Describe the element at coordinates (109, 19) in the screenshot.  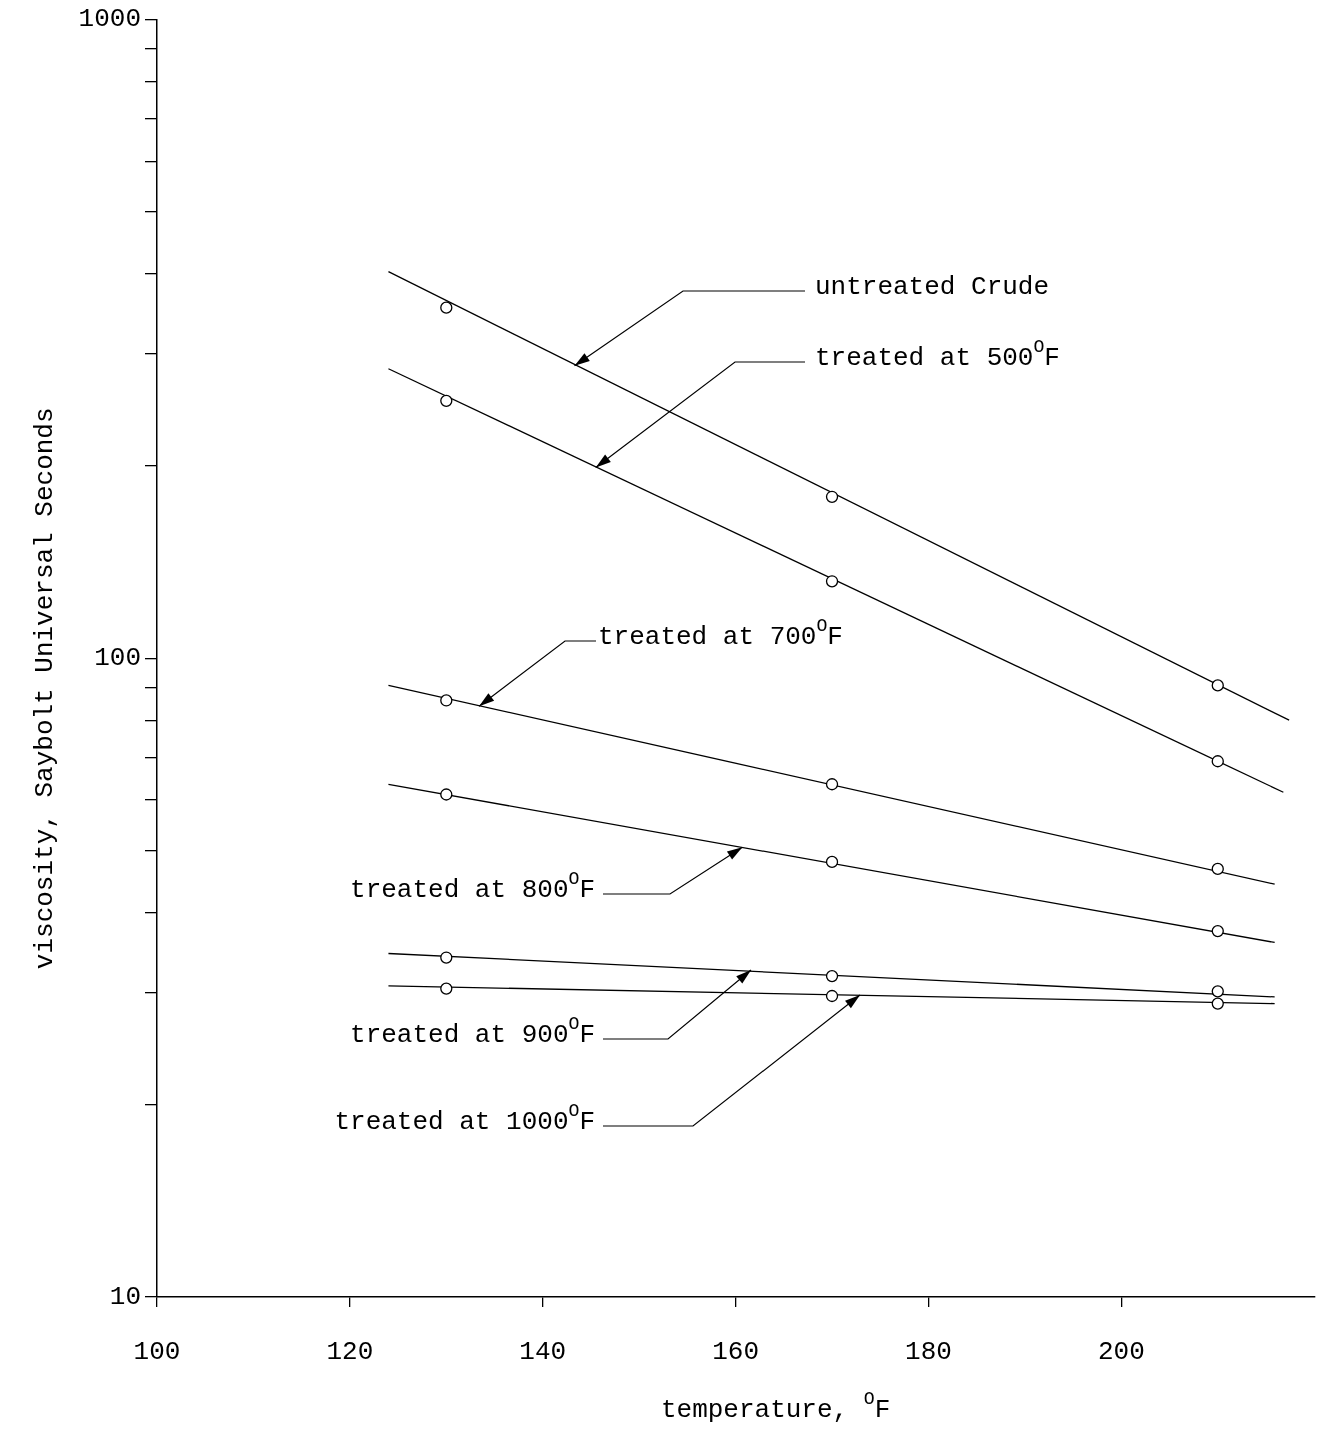
I see `y-tick-label: 1000` at that location.